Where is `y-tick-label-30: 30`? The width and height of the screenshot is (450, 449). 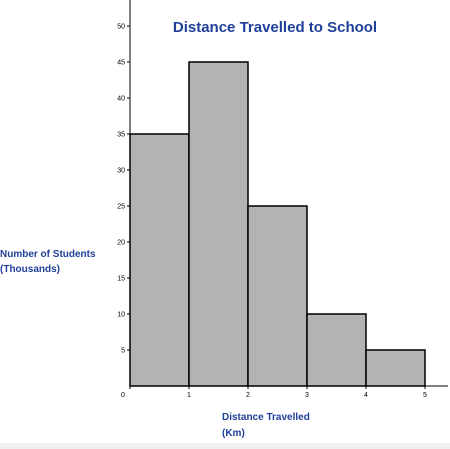 y-tick-label-30: 30 is located at coordinates (121, 171).